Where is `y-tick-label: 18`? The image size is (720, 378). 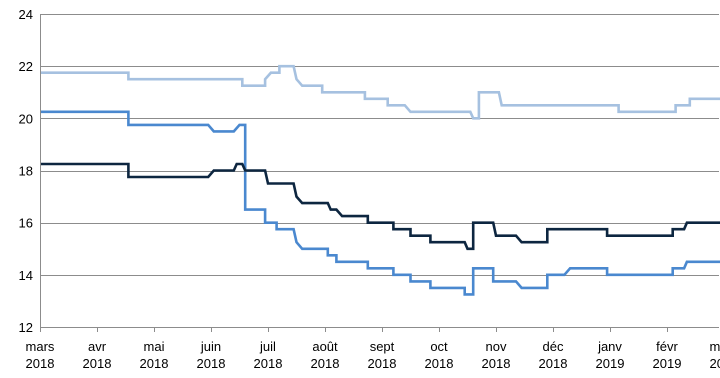
y-tick-label: 18 is located at coordinates (26, 171).